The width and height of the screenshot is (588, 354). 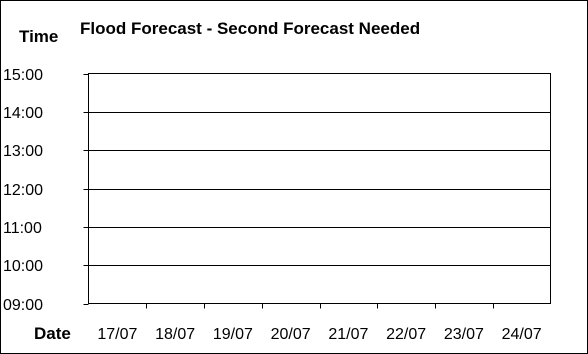 I want to click on y-tick-label: 10:00, so click(x=23, y=266).